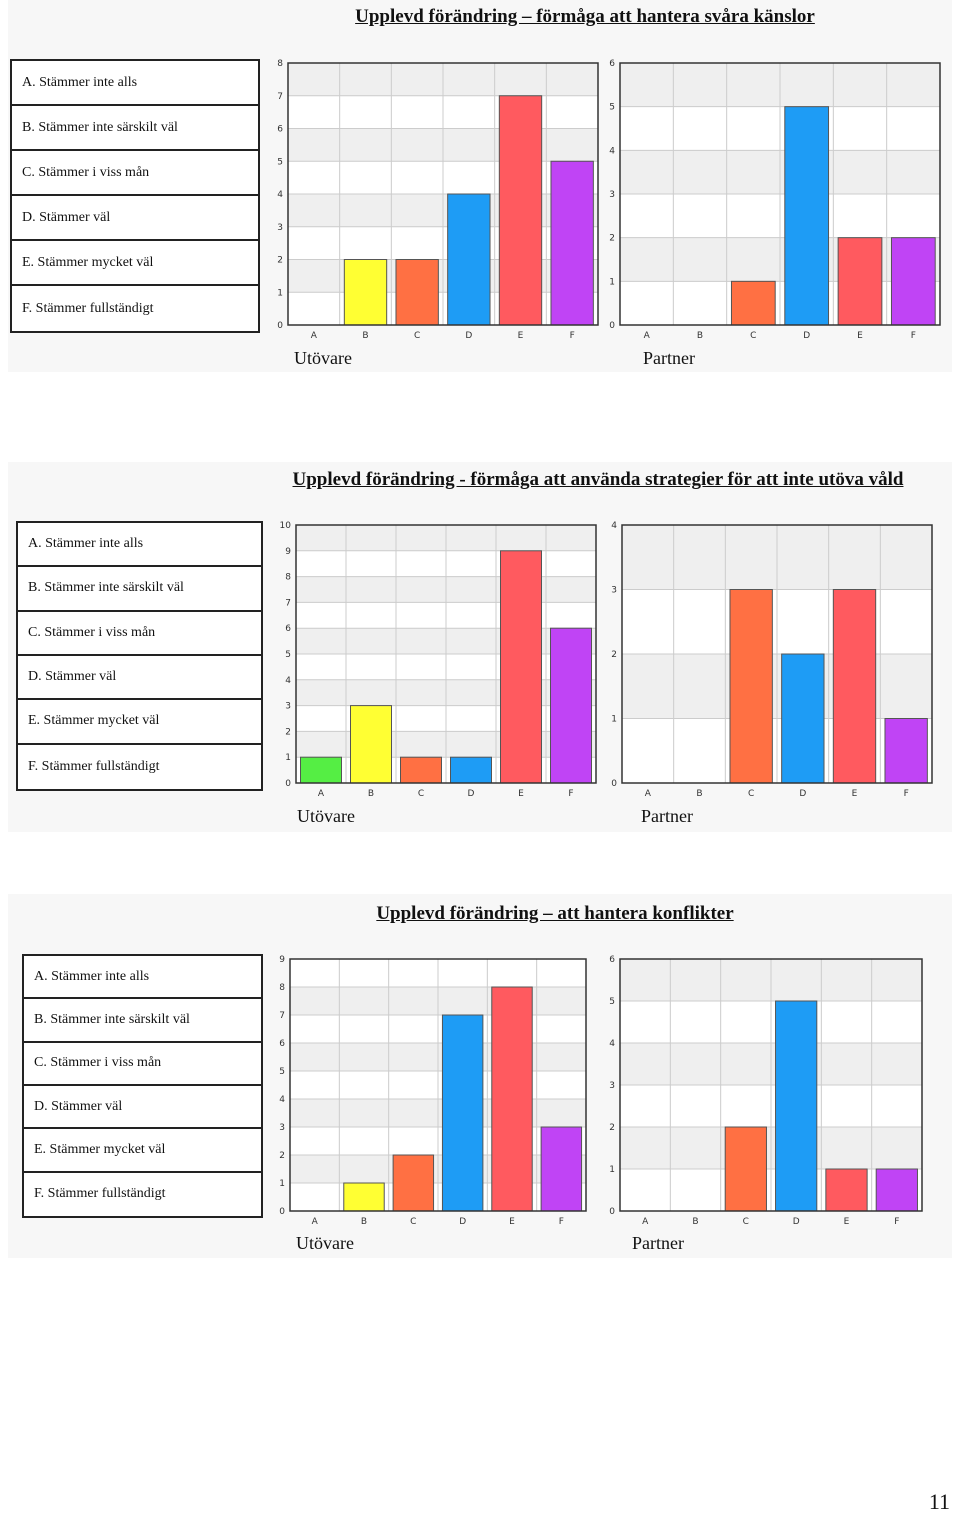 The image size is (960, 1519). I want to click on legend-item-b: B. Stämmer inte särskilt väl, so click(135, 128).